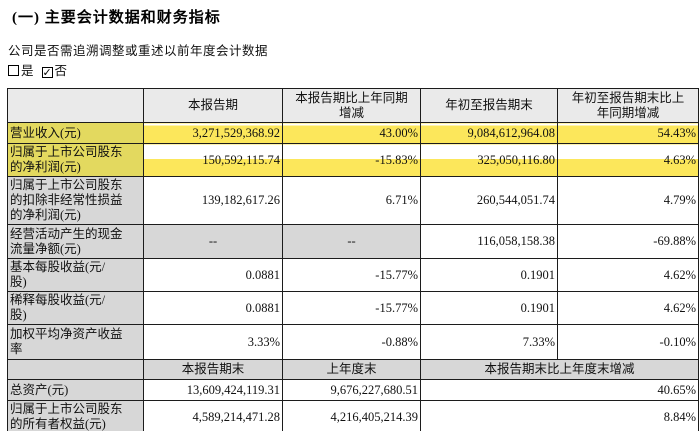 This screenshot has height=431, width=700. Describe the element at coordinates (489, 105) in the screenshot. I see `column-header: 年初至报告期末` at that location.